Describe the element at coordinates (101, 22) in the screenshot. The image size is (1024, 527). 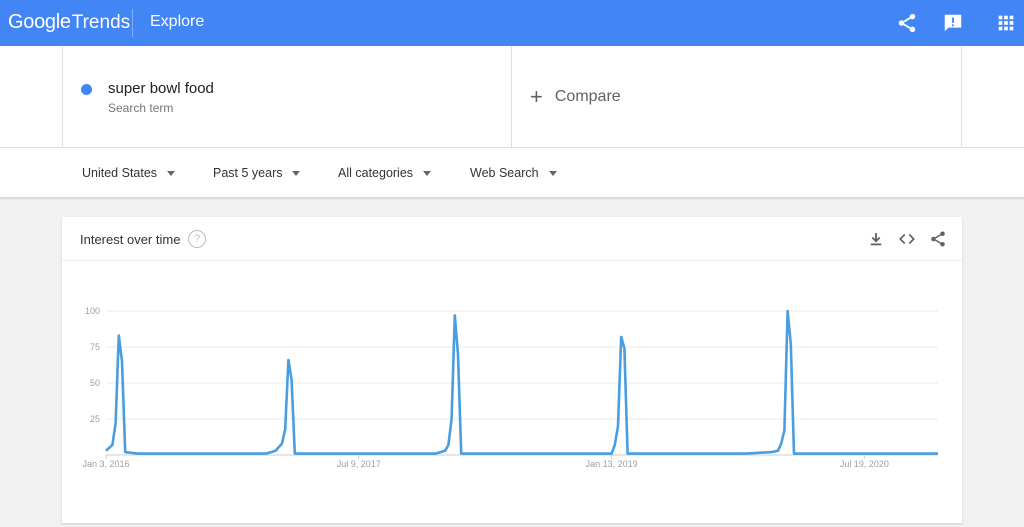
I see `logo-trends-text: Trends` at that location.